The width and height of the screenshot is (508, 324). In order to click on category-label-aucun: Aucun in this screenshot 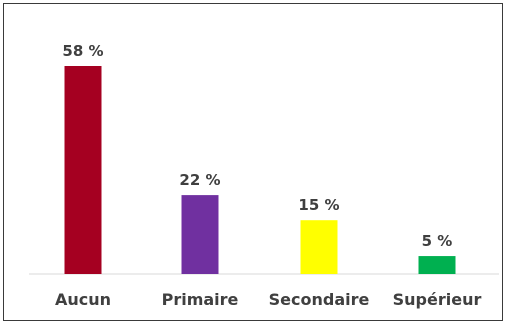, I will do `click(83, 299)`.